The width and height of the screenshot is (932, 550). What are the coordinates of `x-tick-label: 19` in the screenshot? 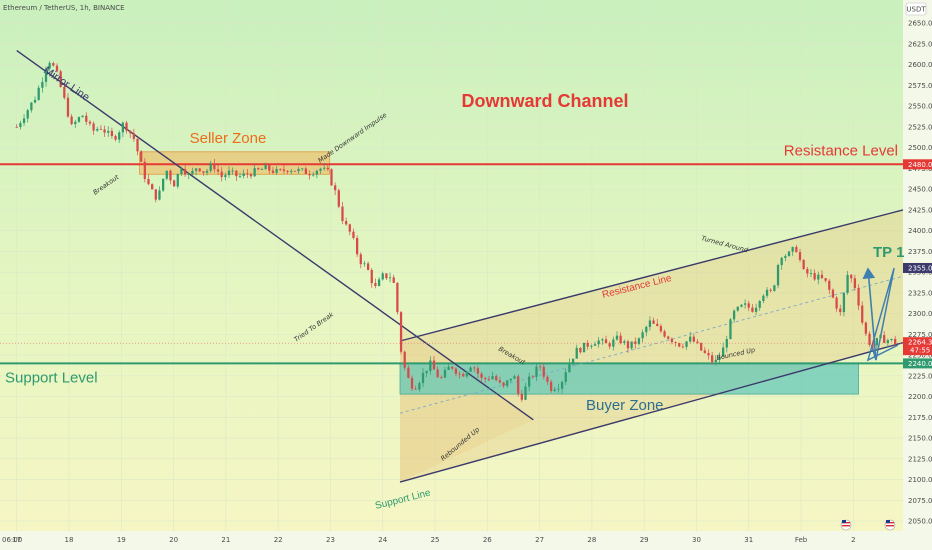 It's located at (121, 540).